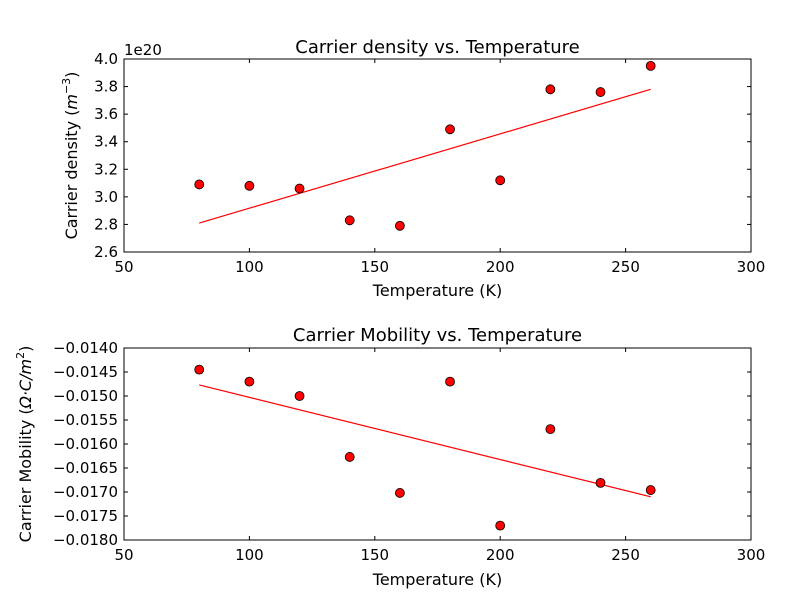 This screenshot has height=600, width=800. What do you see at coordinates (85, 420) in the screenshot?
I see `y-tick-label: −0.0155` at bounding box center [85, 420].